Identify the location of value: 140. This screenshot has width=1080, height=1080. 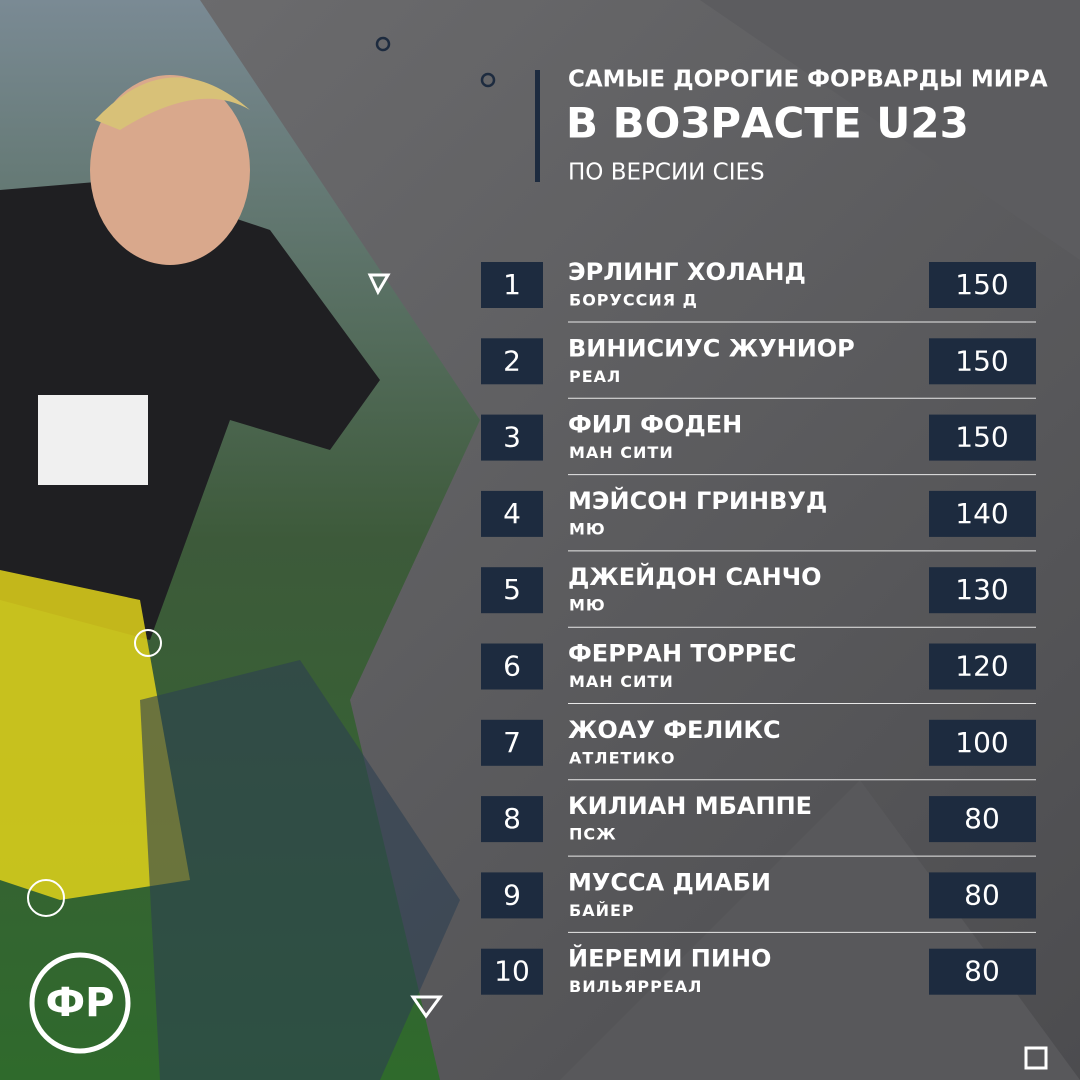
(981, 513).